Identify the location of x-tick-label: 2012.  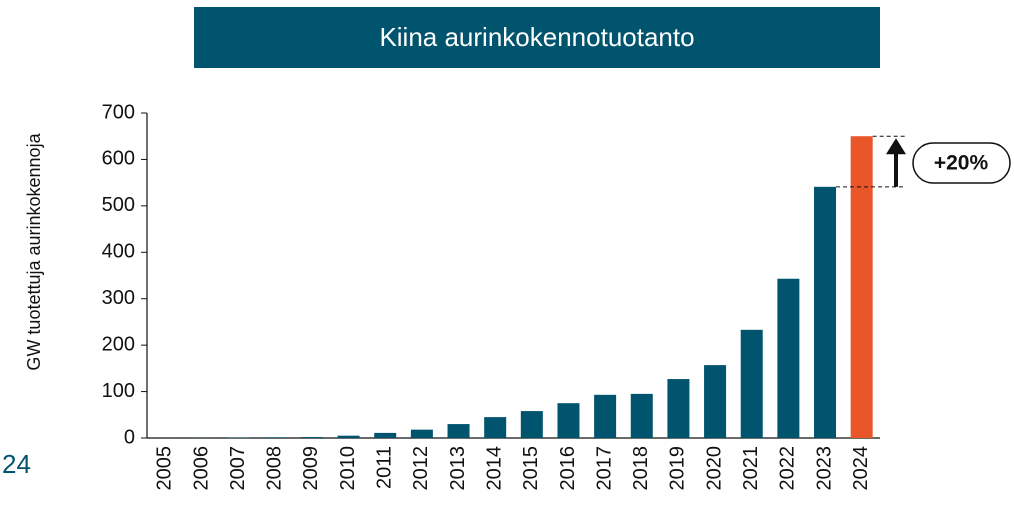
(421, 468).